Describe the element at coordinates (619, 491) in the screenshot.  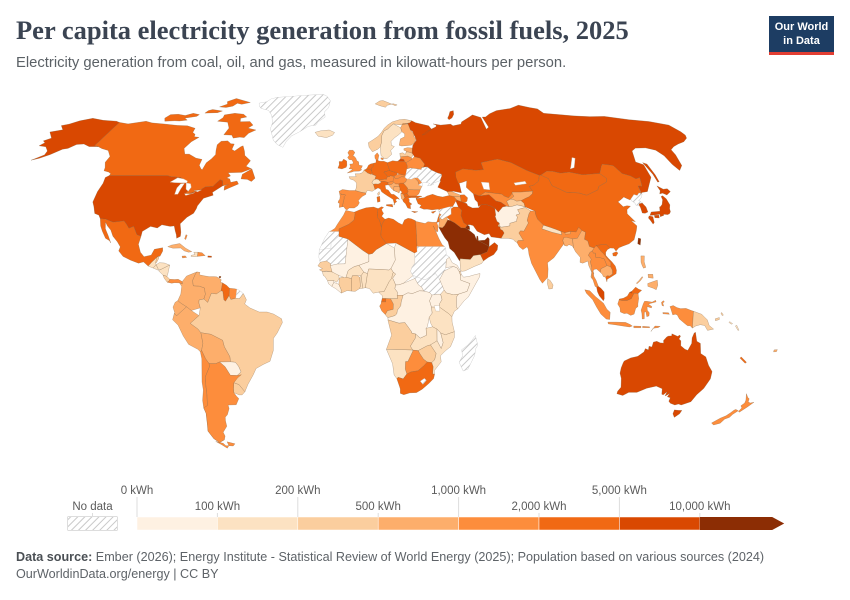
I see `svg-text: 5,000 kWh` at that location.